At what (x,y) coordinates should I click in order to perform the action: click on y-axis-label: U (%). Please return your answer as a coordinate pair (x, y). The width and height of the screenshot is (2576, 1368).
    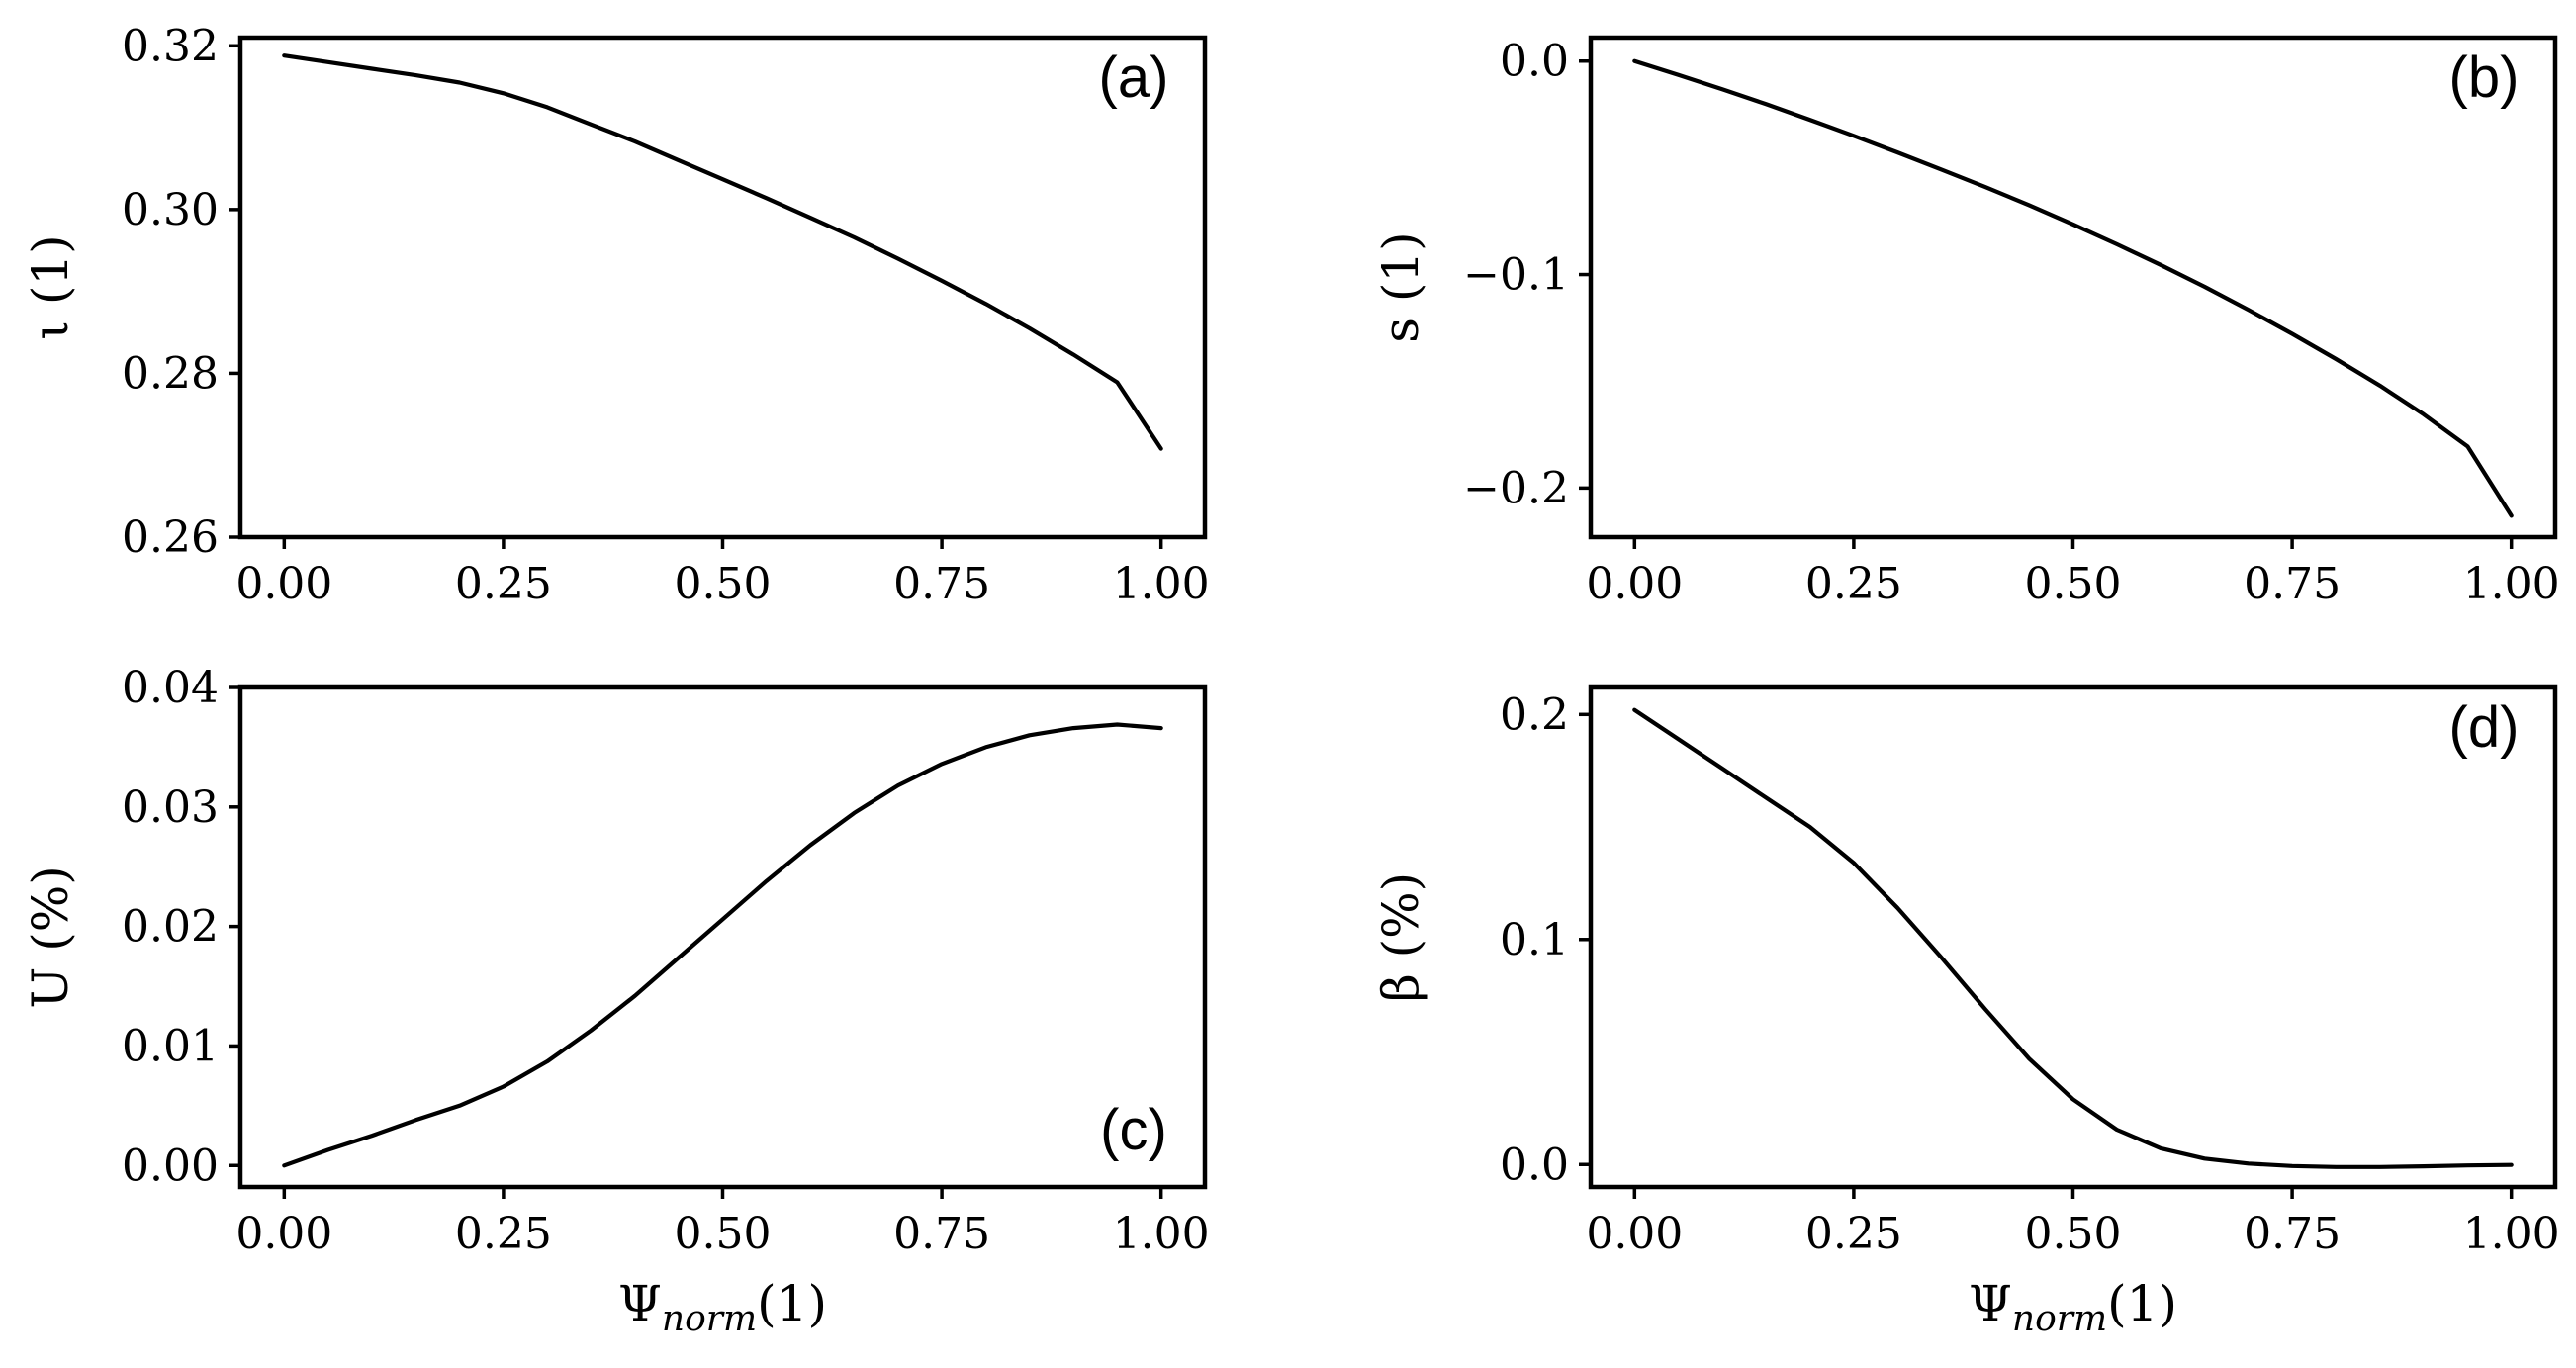
    Looking at the image, I should click on (51, 938).